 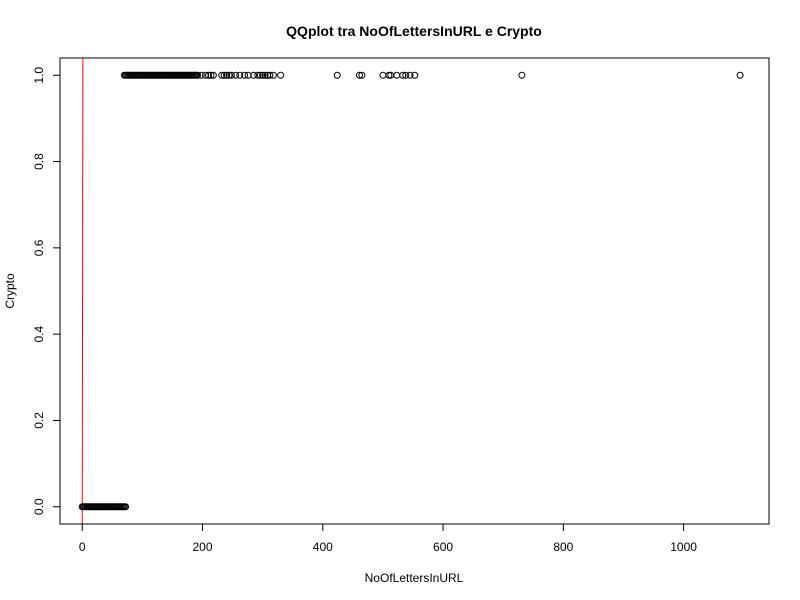 I want to click on x-tick-label: 1000, so click(x=683, y=547).